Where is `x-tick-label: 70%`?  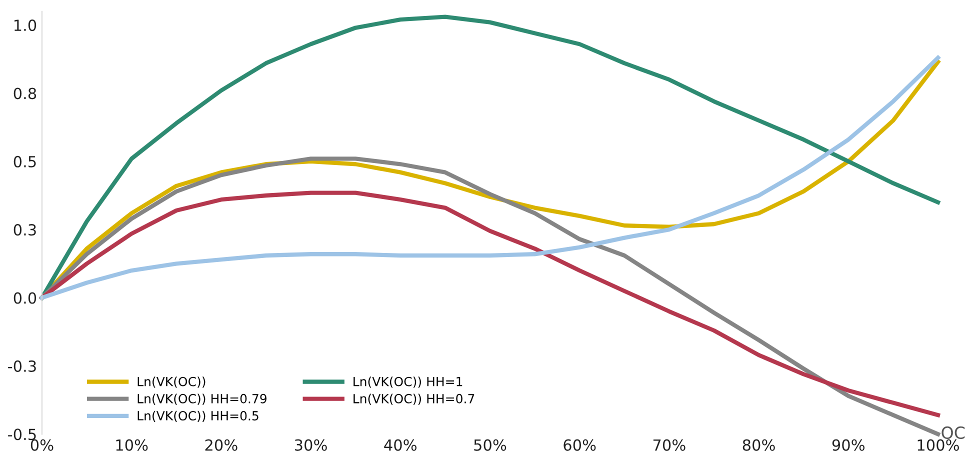
x-tick-label: 70% is located at coordinates (669, 445).